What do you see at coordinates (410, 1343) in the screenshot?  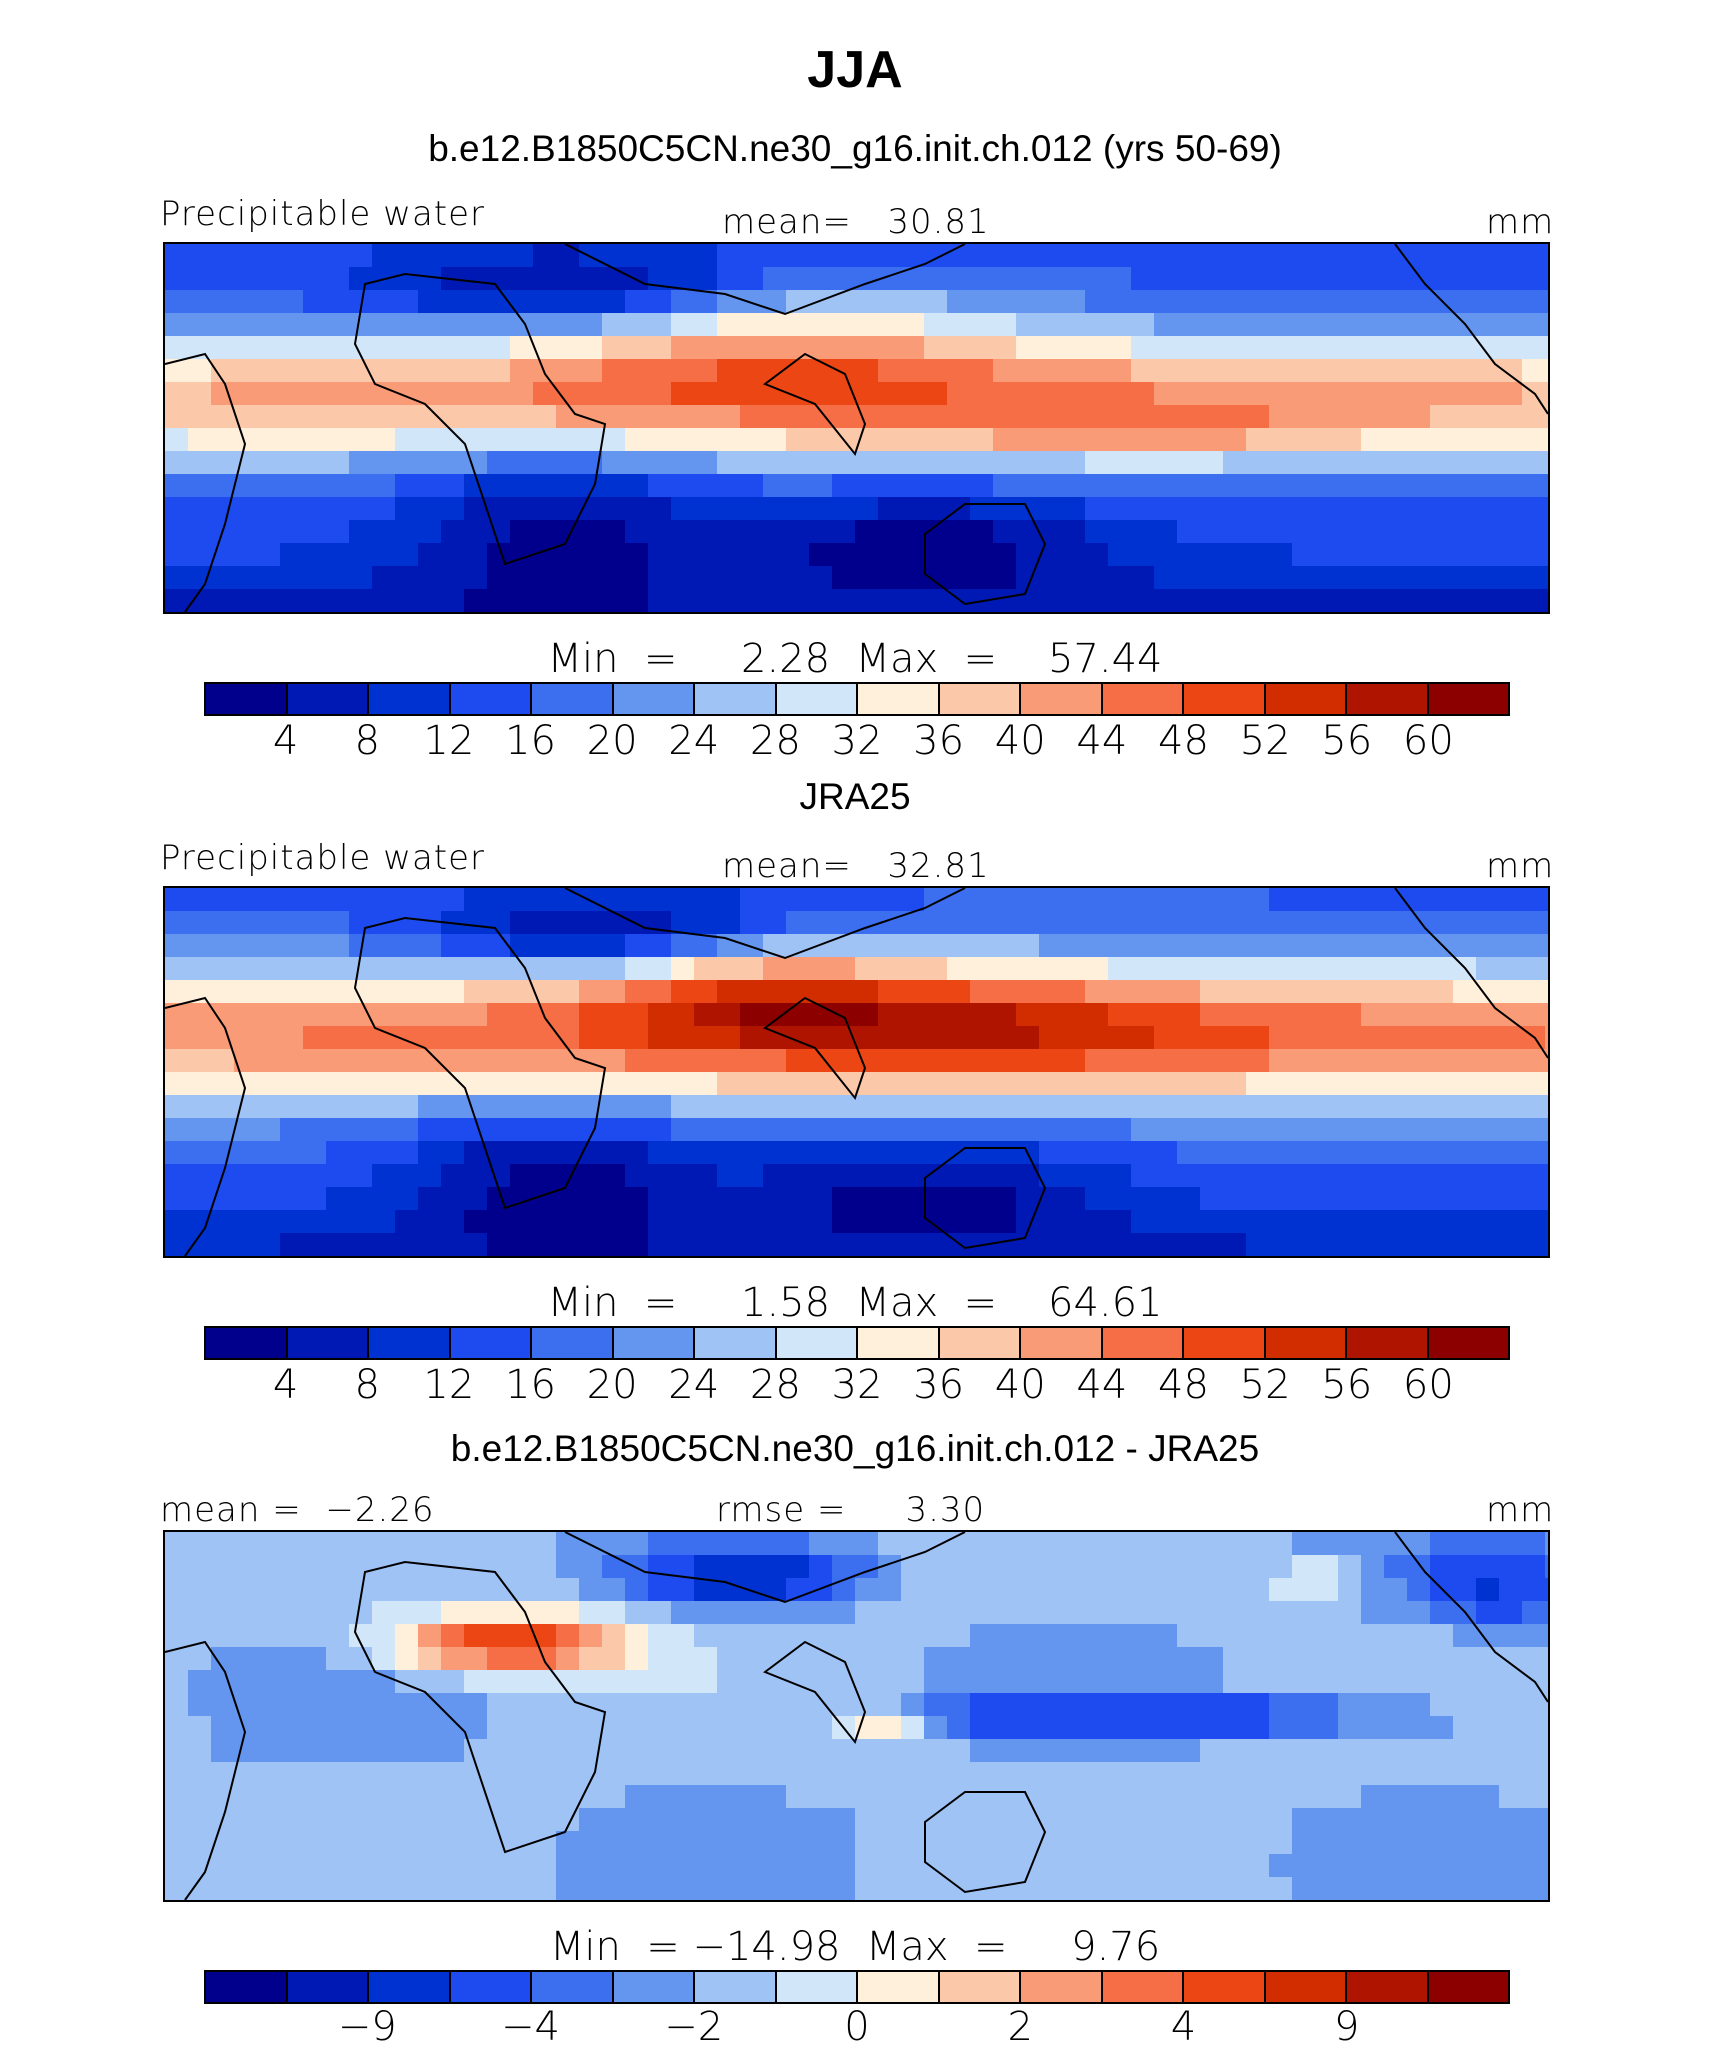 I see `colorbar-swatch` at bounding box center [410, 1343].